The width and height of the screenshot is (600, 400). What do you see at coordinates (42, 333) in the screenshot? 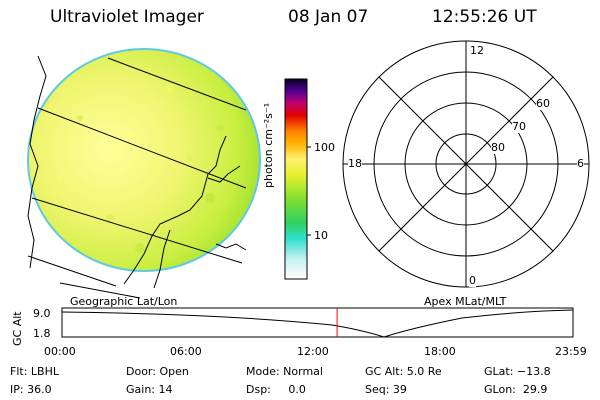
I see `timeline-ytick-bottom: 1.8` at bounding box center [42, 333].